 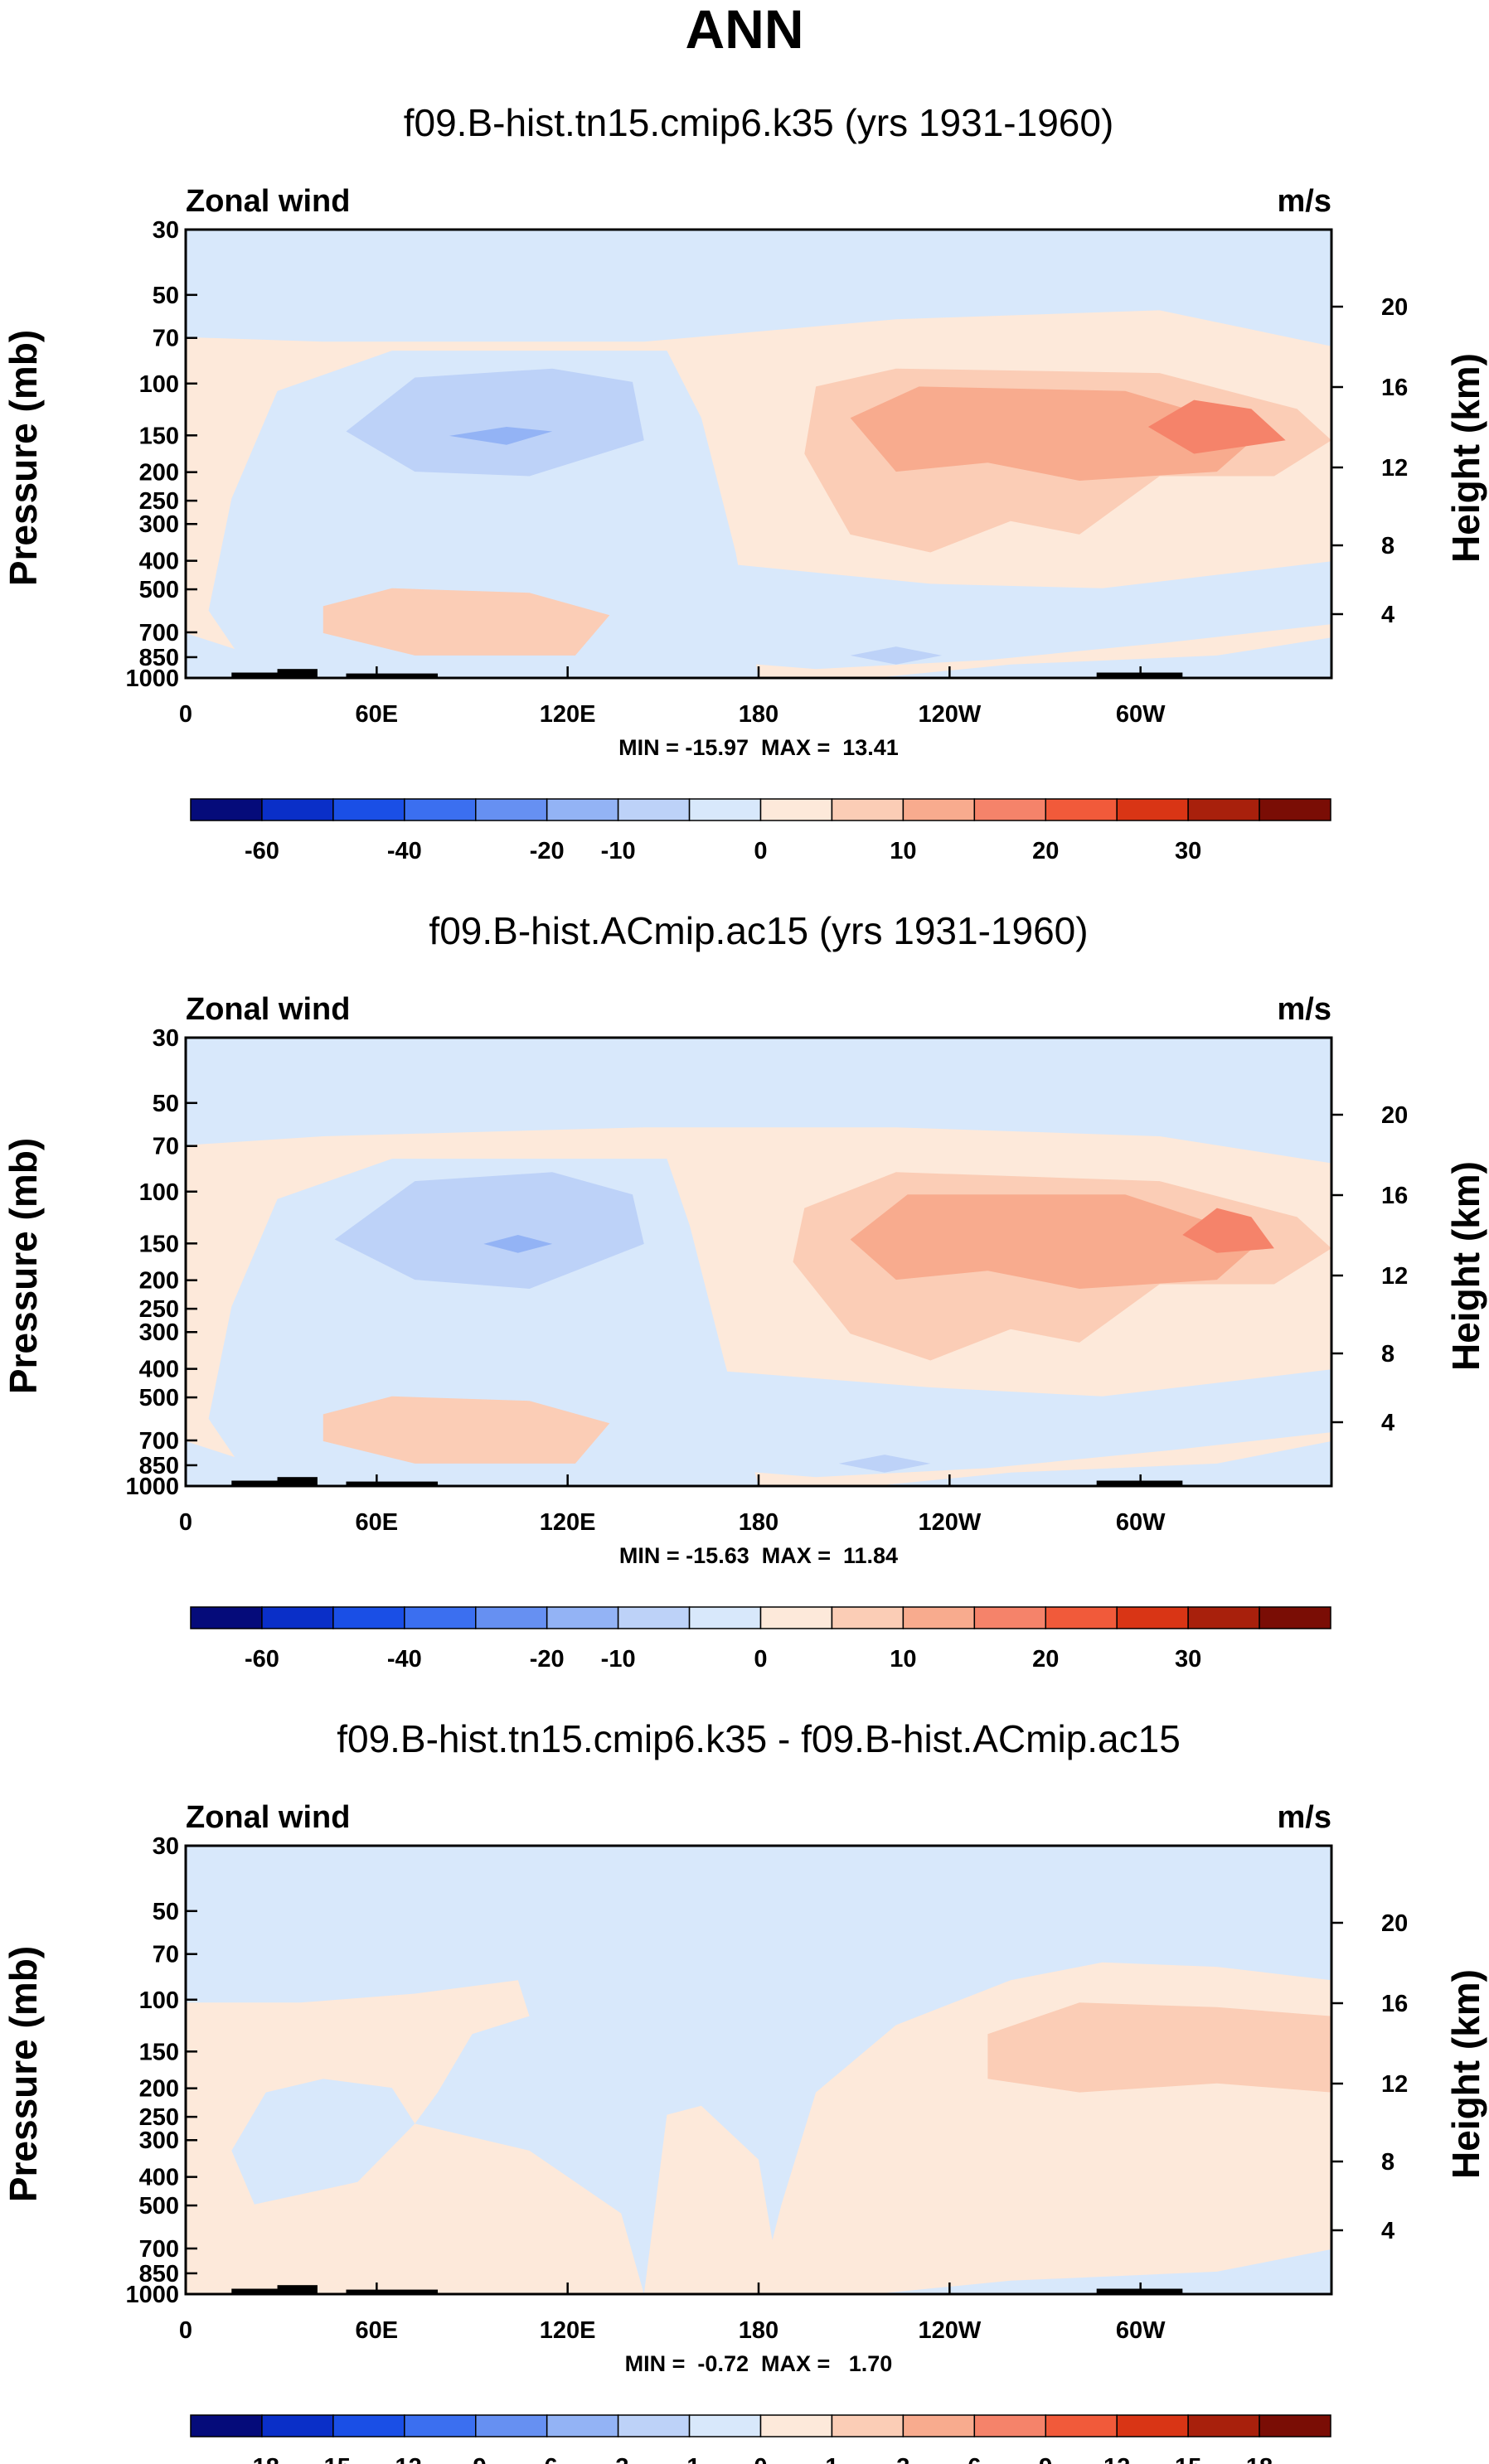 What do you see at coordinates (159, 658) in the screenshot?
I see `pressure-tick-label: 850` at bounding box center [159, 658].